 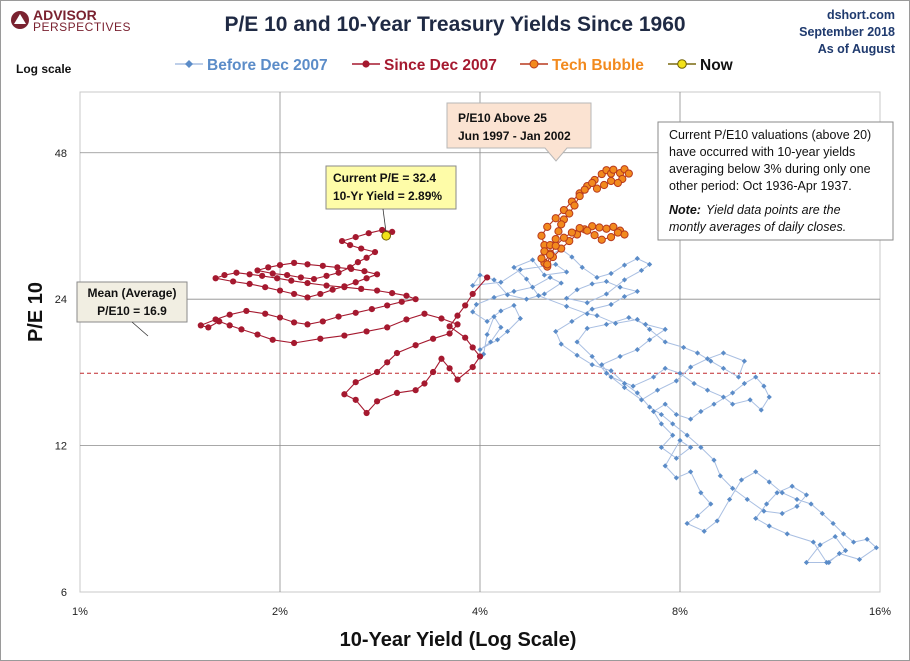 I want to click on legend-label-now: Now, so click(x=717, y=65).